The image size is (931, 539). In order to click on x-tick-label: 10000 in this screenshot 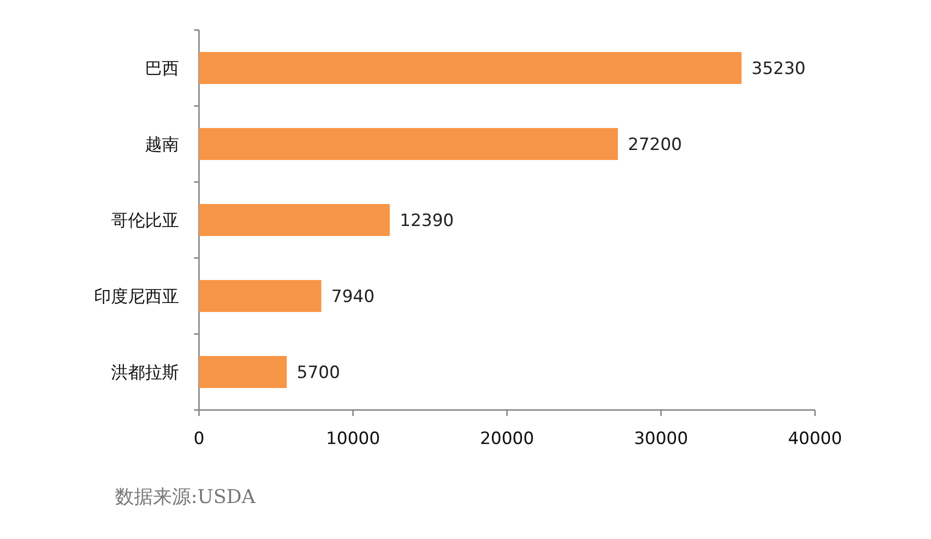, I will do `click(353, 439)`.